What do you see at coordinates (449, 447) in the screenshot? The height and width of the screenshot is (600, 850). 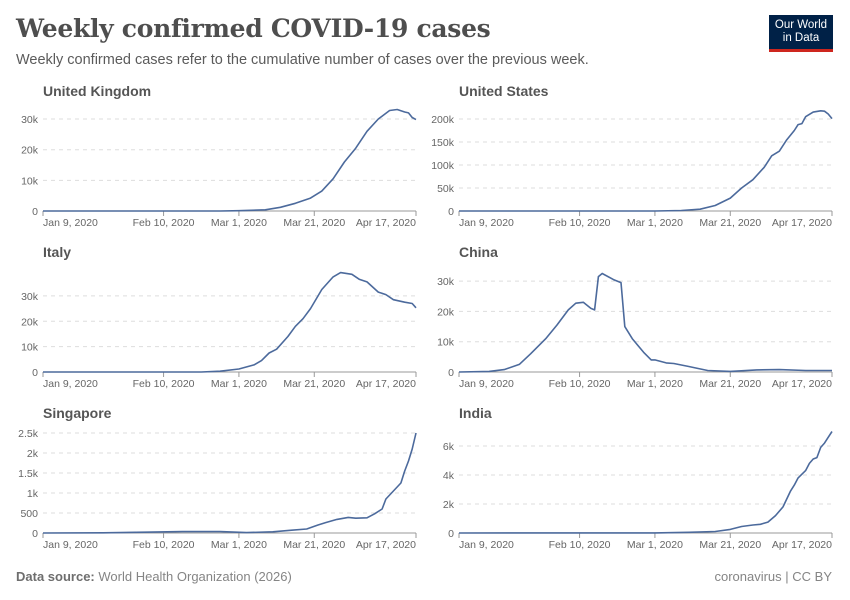 I see `y-tick-label: 6k` at bounding box center [449, 447].